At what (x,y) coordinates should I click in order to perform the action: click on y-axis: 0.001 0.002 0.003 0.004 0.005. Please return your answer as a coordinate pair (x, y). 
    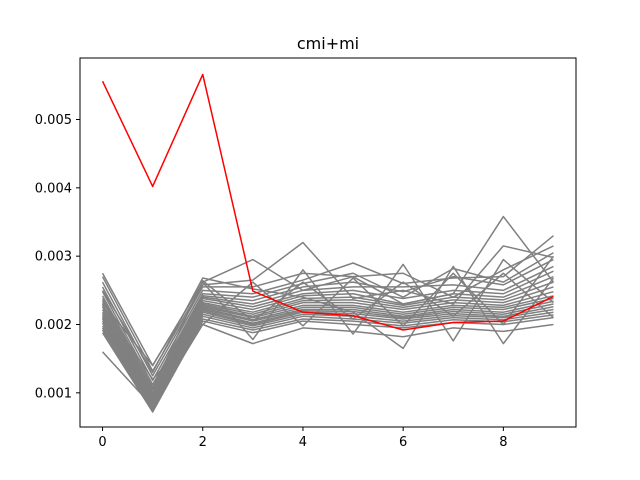
    Looking at the image, I should click on (57, 257).